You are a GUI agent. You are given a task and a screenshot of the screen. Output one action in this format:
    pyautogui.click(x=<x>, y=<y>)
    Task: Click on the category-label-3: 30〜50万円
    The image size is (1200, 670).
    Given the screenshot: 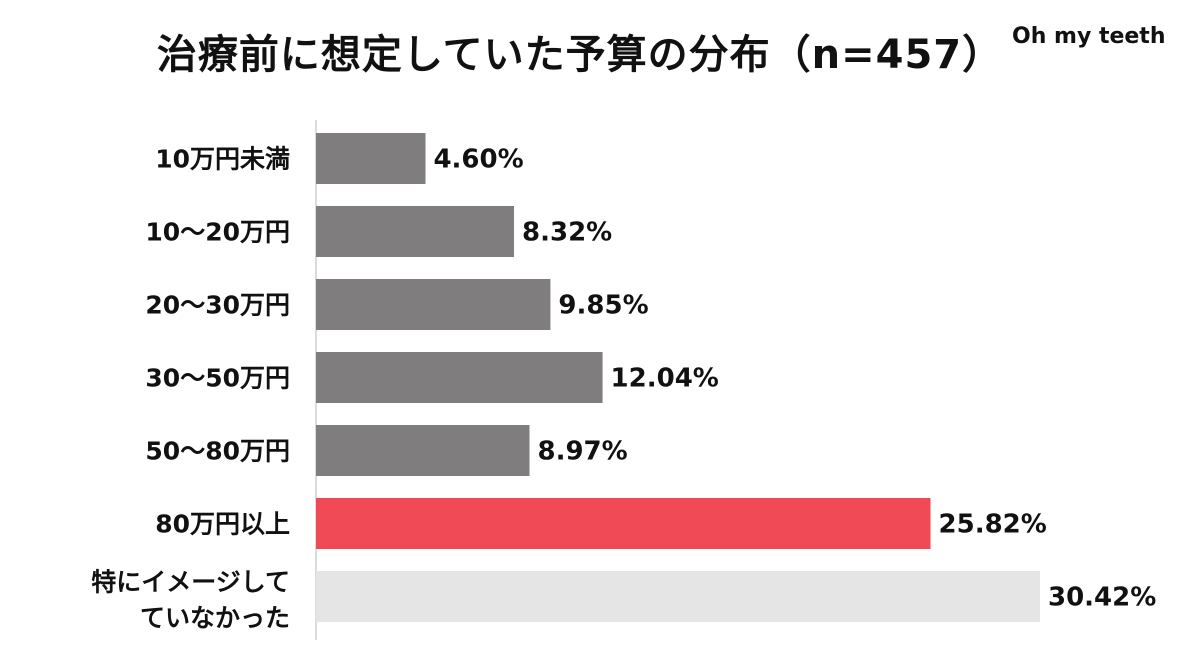 What is the action you would take?
    pyautogui.click(x=217, y=378)
    